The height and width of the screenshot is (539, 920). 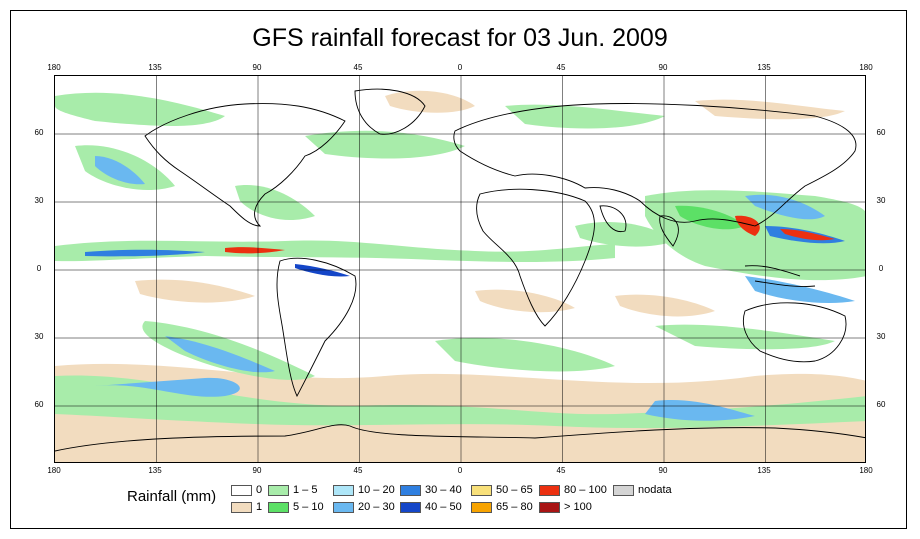 What do you see at coordinates (460, 38) in the screenshot?
I see `map-title: GFS rainfall forecast for 03 Jun. 2009` at bounding box center [460, 38].